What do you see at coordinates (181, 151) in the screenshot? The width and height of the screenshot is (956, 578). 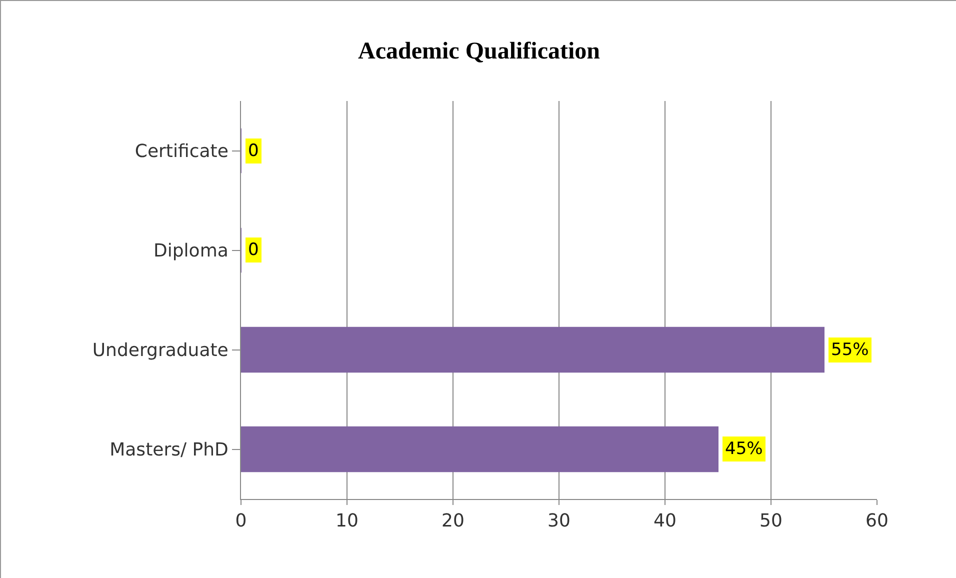 I see `y-tick-label: Certificate` at bounding box center [181, 151].